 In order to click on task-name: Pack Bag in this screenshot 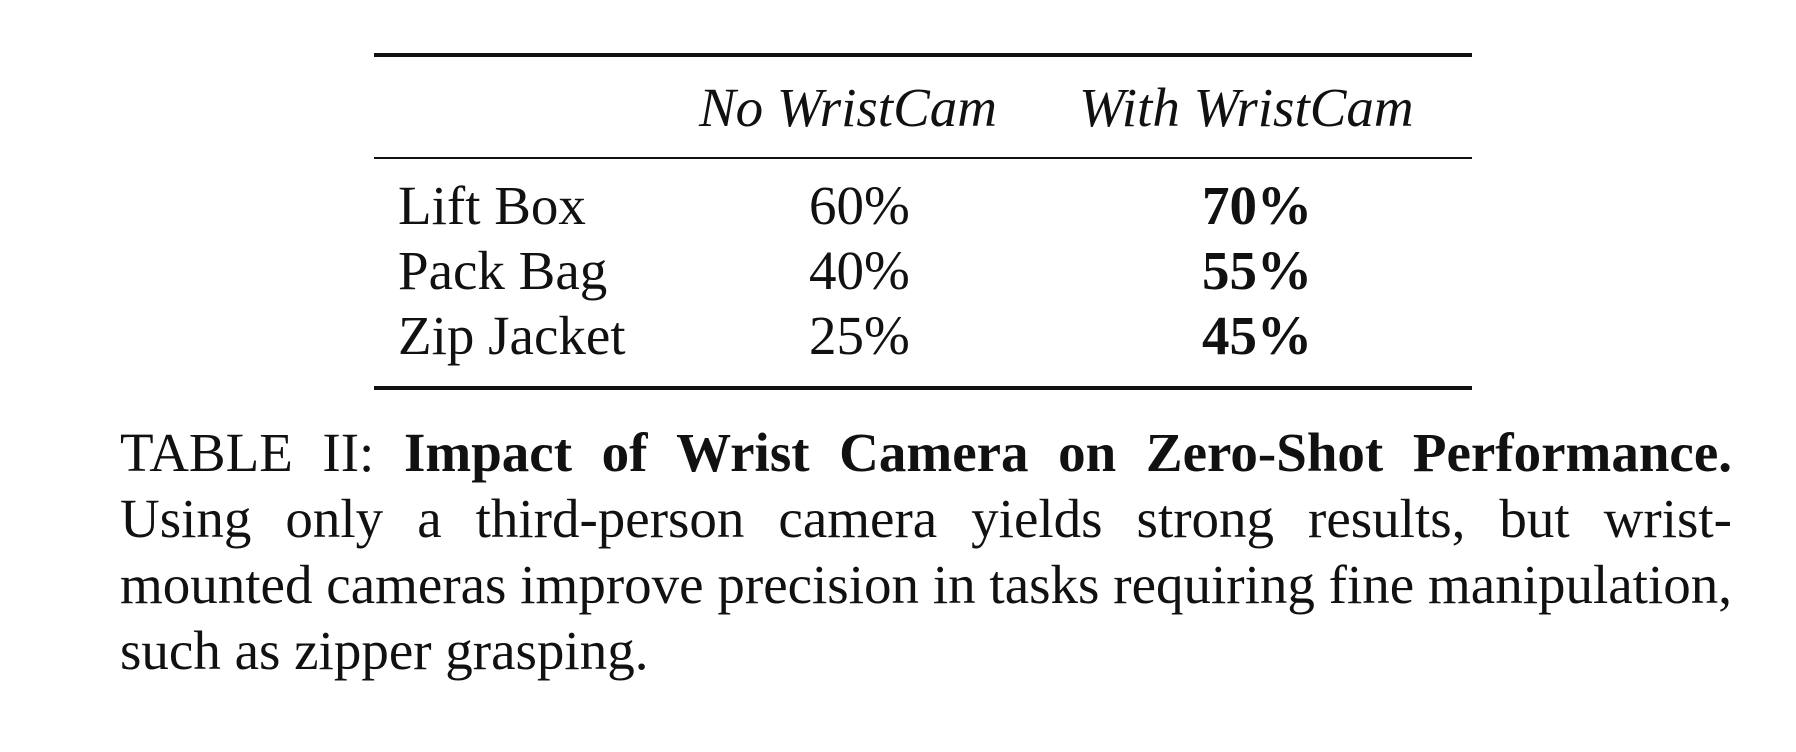, I will do `click(503, 270)`.